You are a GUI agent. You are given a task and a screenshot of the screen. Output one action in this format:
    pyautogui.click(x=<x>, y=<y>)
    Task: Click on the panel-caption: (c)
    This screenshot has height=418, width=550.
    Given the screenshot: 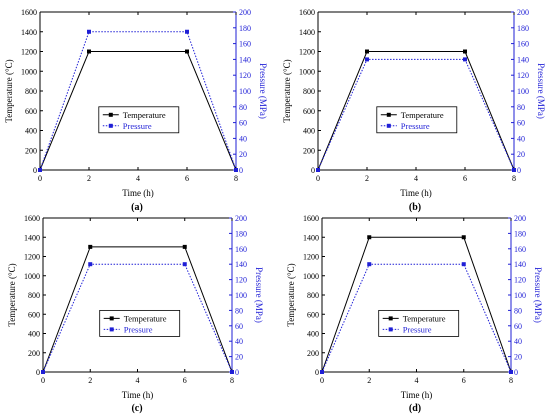 What is the action you would take?
    pyautogui.click(x=136, y=408)
    